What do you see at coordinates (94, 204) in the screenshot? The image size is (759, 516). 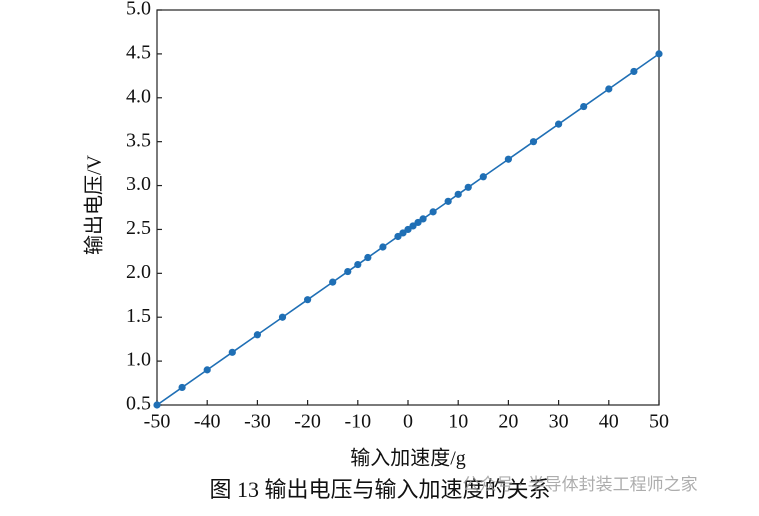 I see `y-axis-label: 输出电压/V` at bounding box center [94, 204].